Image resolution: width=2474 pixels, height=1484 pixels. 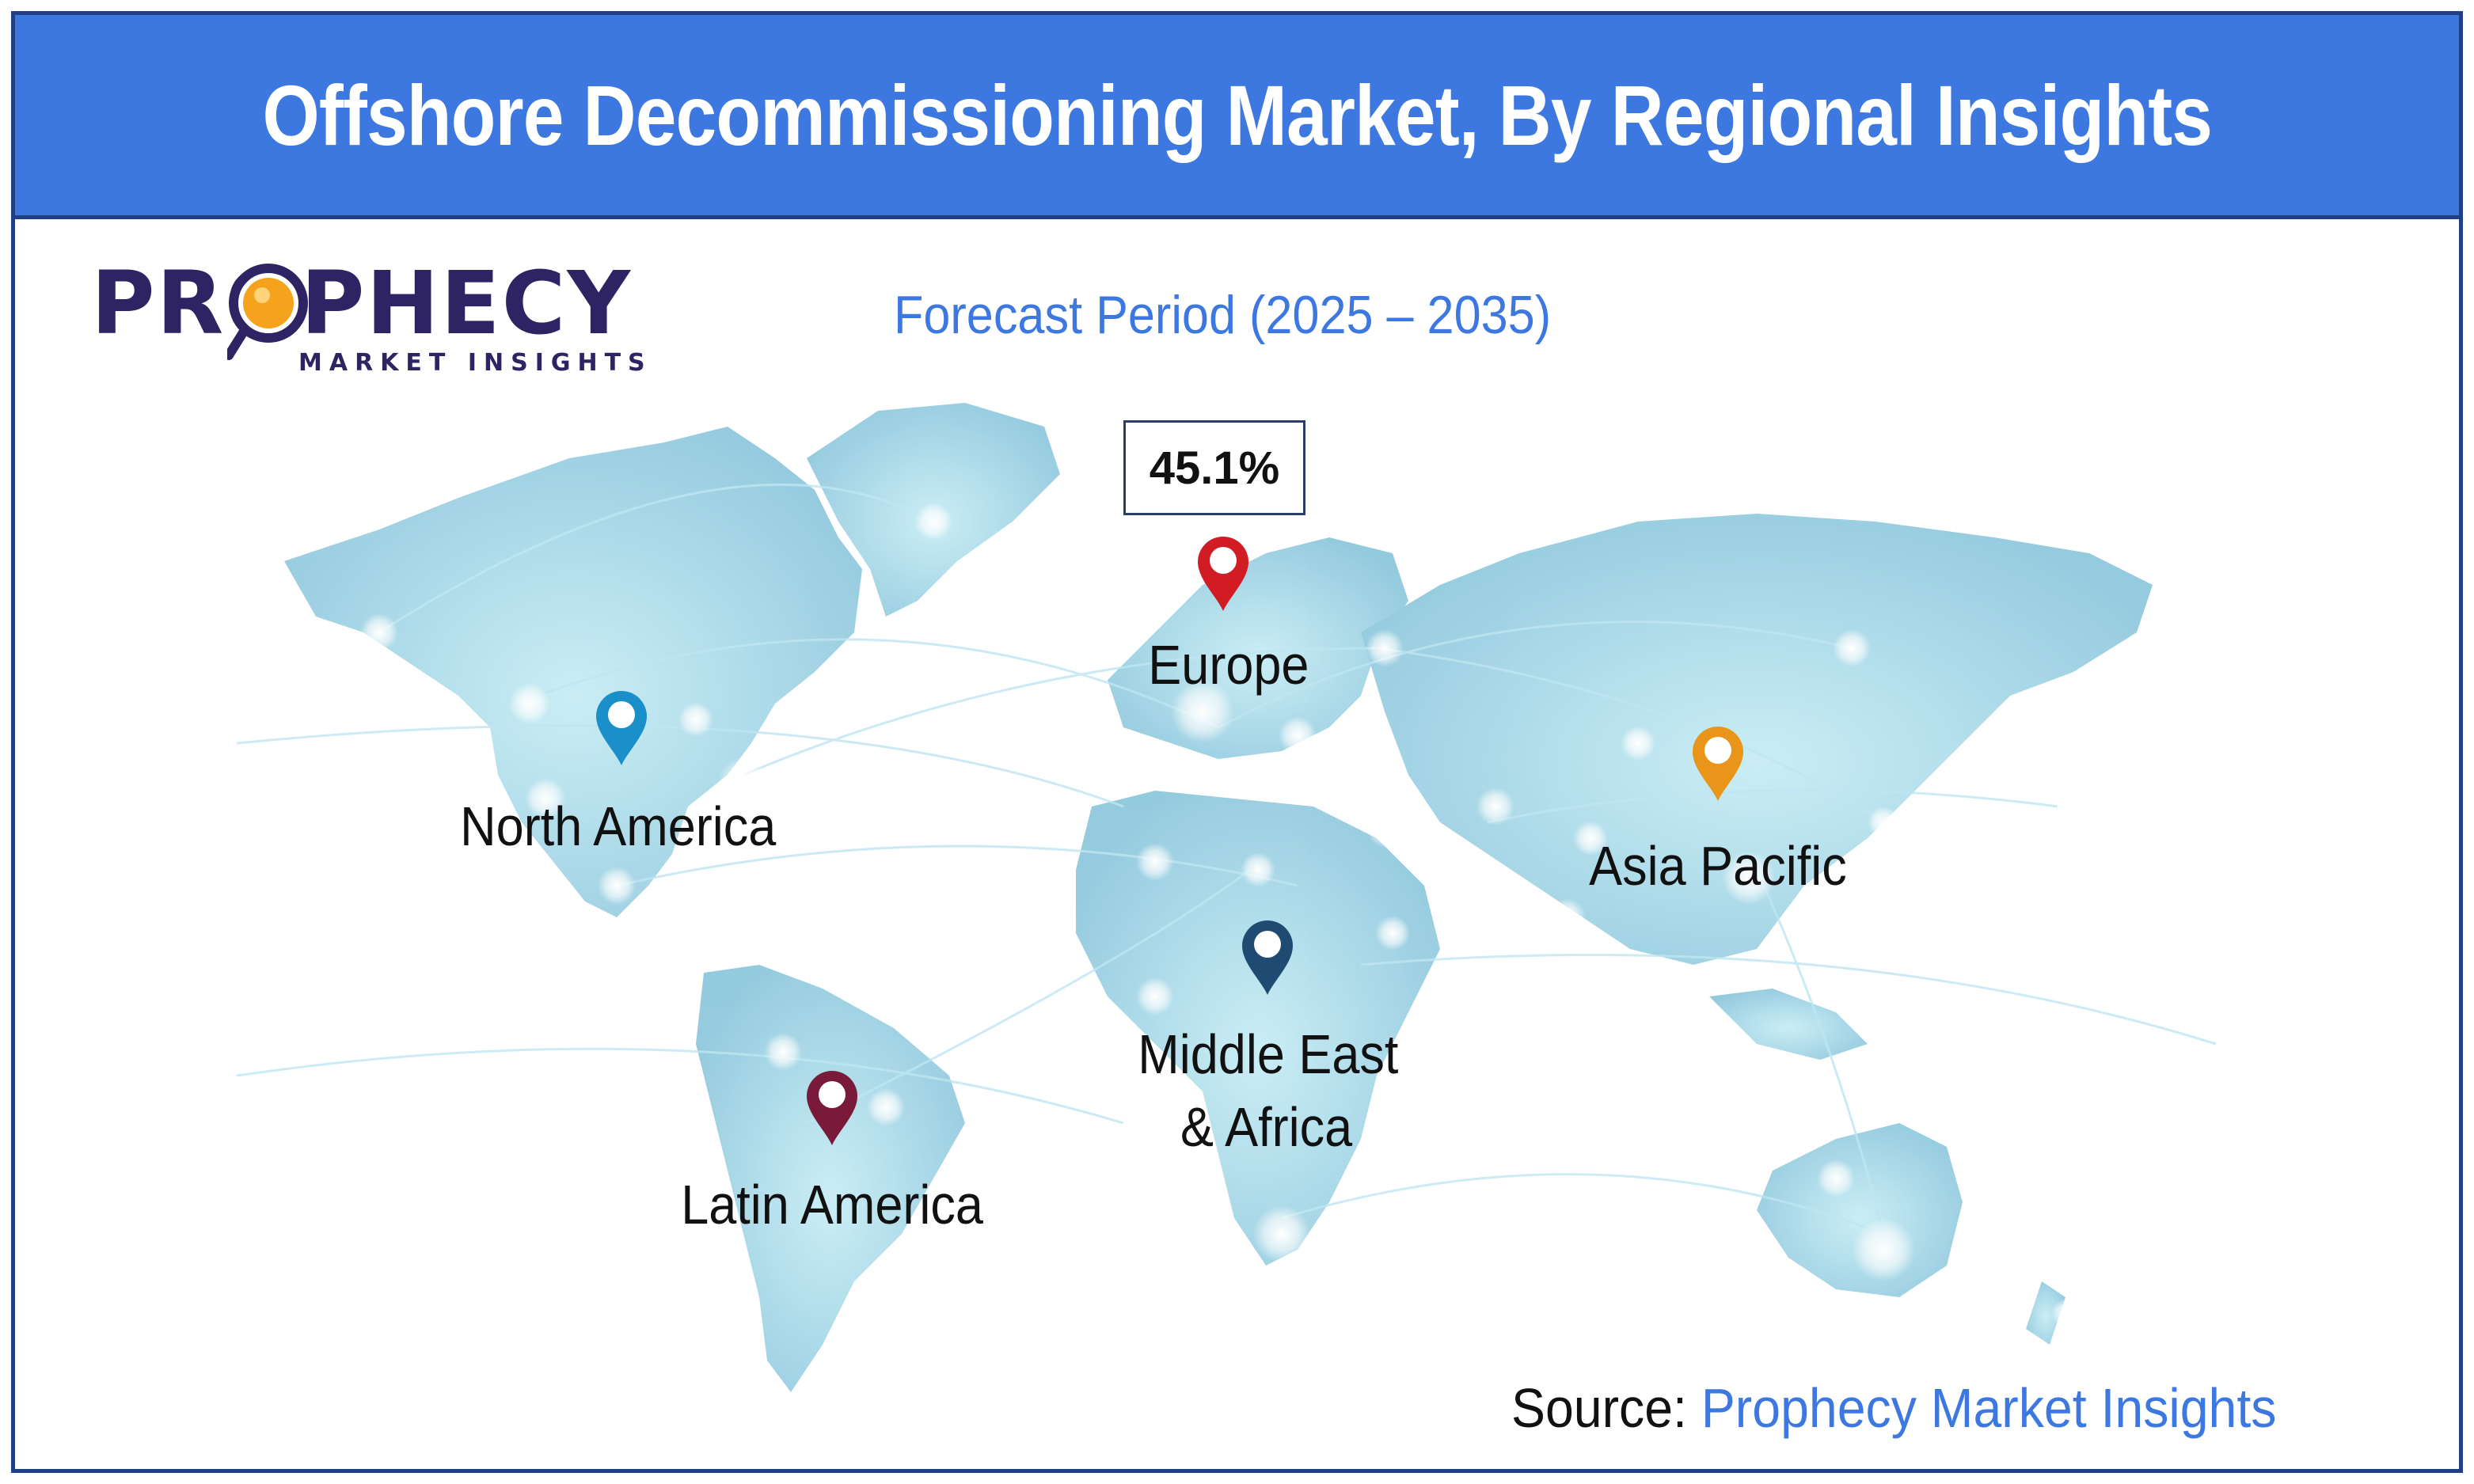 What do you see at coordinates (1223, 574) in the screenshot?
I see `europe-pin-icon` at bounding box center [1223, 574].